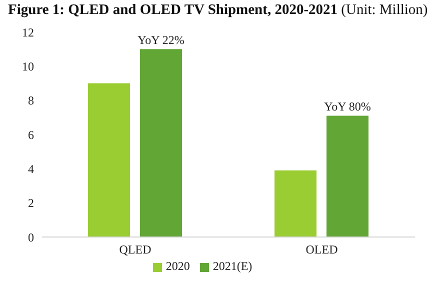 This screenshot has height=286, width=443. Describe the element at coordinates (232, 266) in the screenshot. I see `legend-label: 2021(E)` at that location.